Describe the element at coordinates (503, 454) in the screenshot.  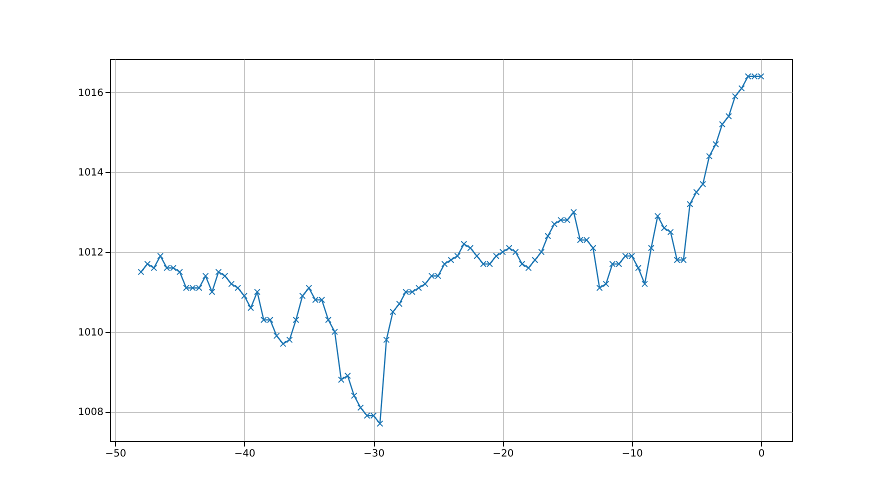
I see `x-tick-label: −20` at that location.